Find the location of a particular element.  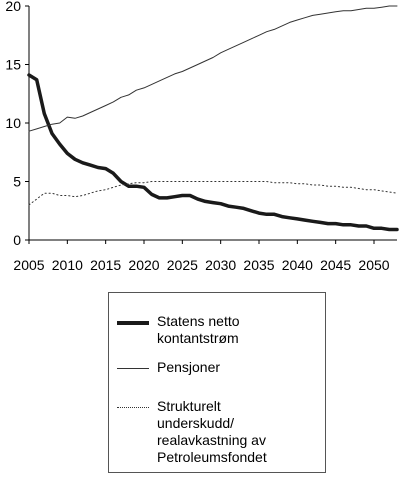

series-line-strukturelt-underskudd is located at coordinates (213, 193).